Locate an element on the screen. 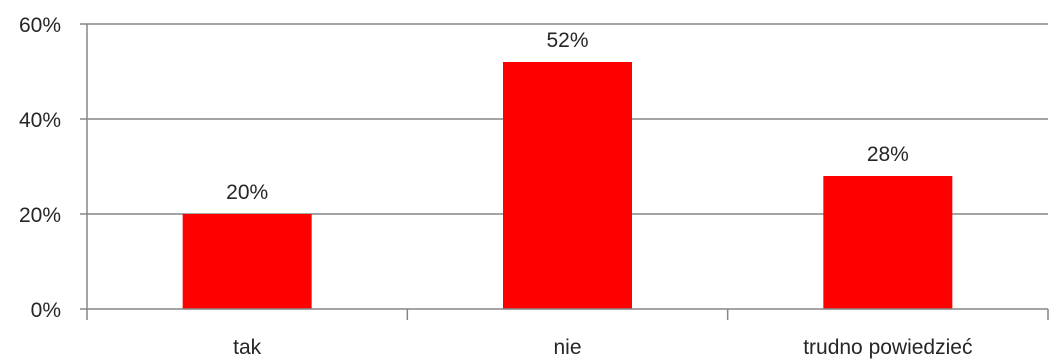 This screenshot has height=362, width=1049. category-label-2: trudno powiedzieć is located at coordinates (887, 347).